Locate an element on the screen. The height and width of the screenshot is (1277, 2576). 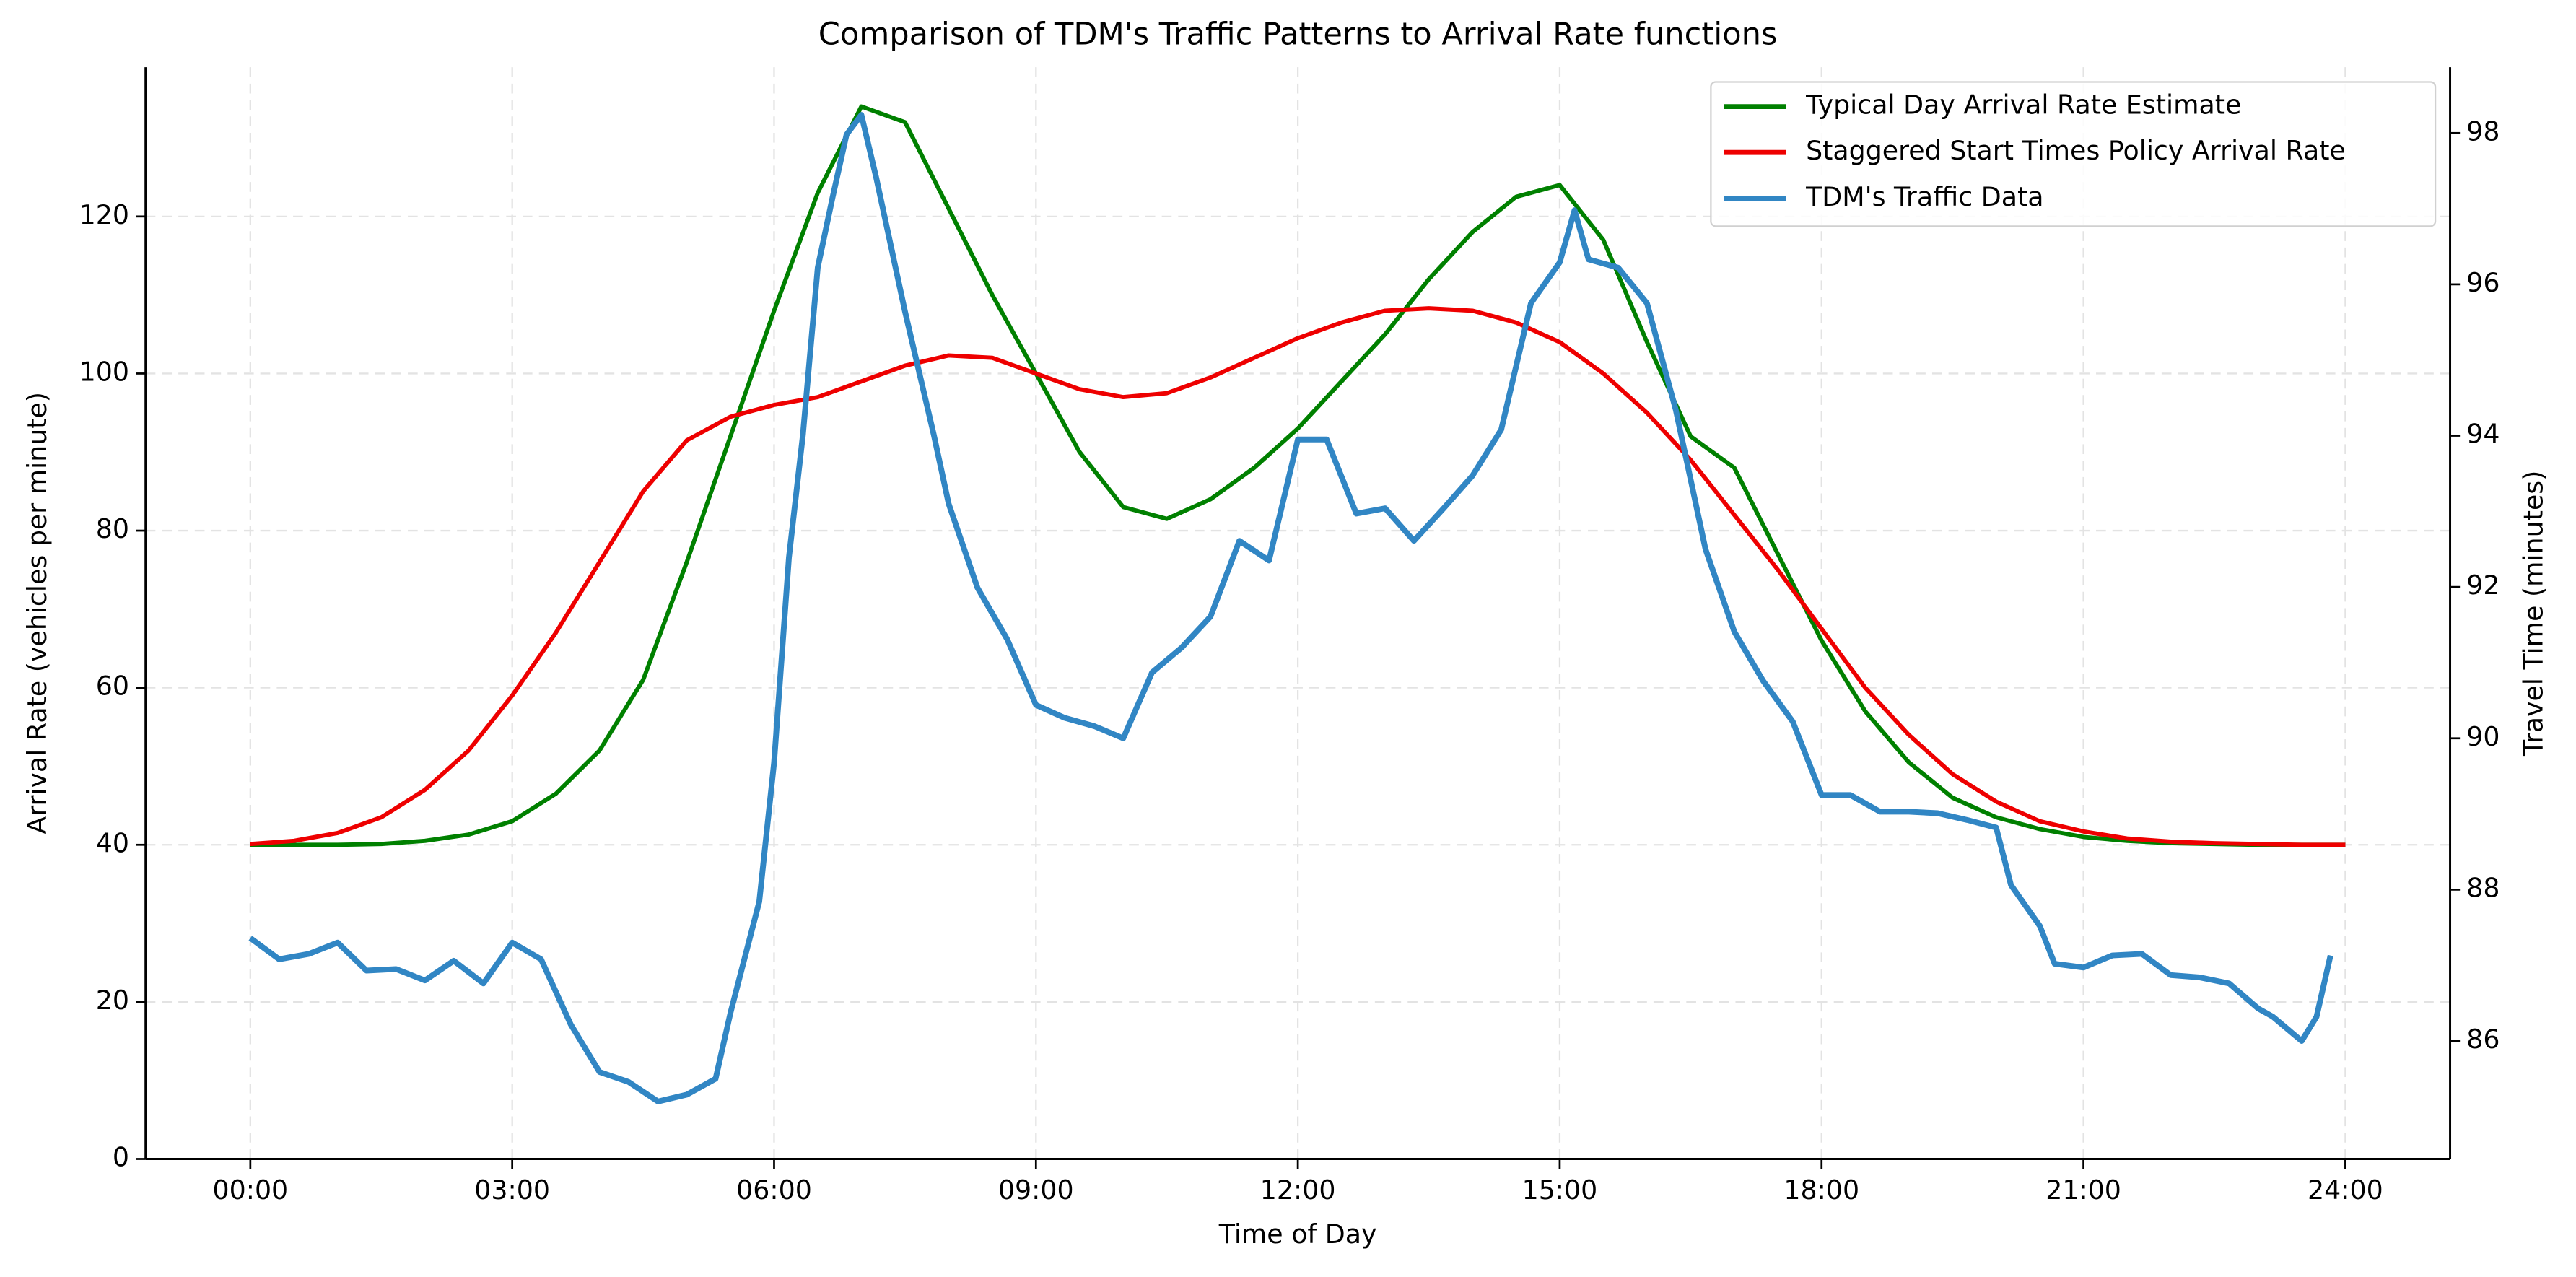
x-tick-label: 15:00 is located at coordinates (1560, 1190).